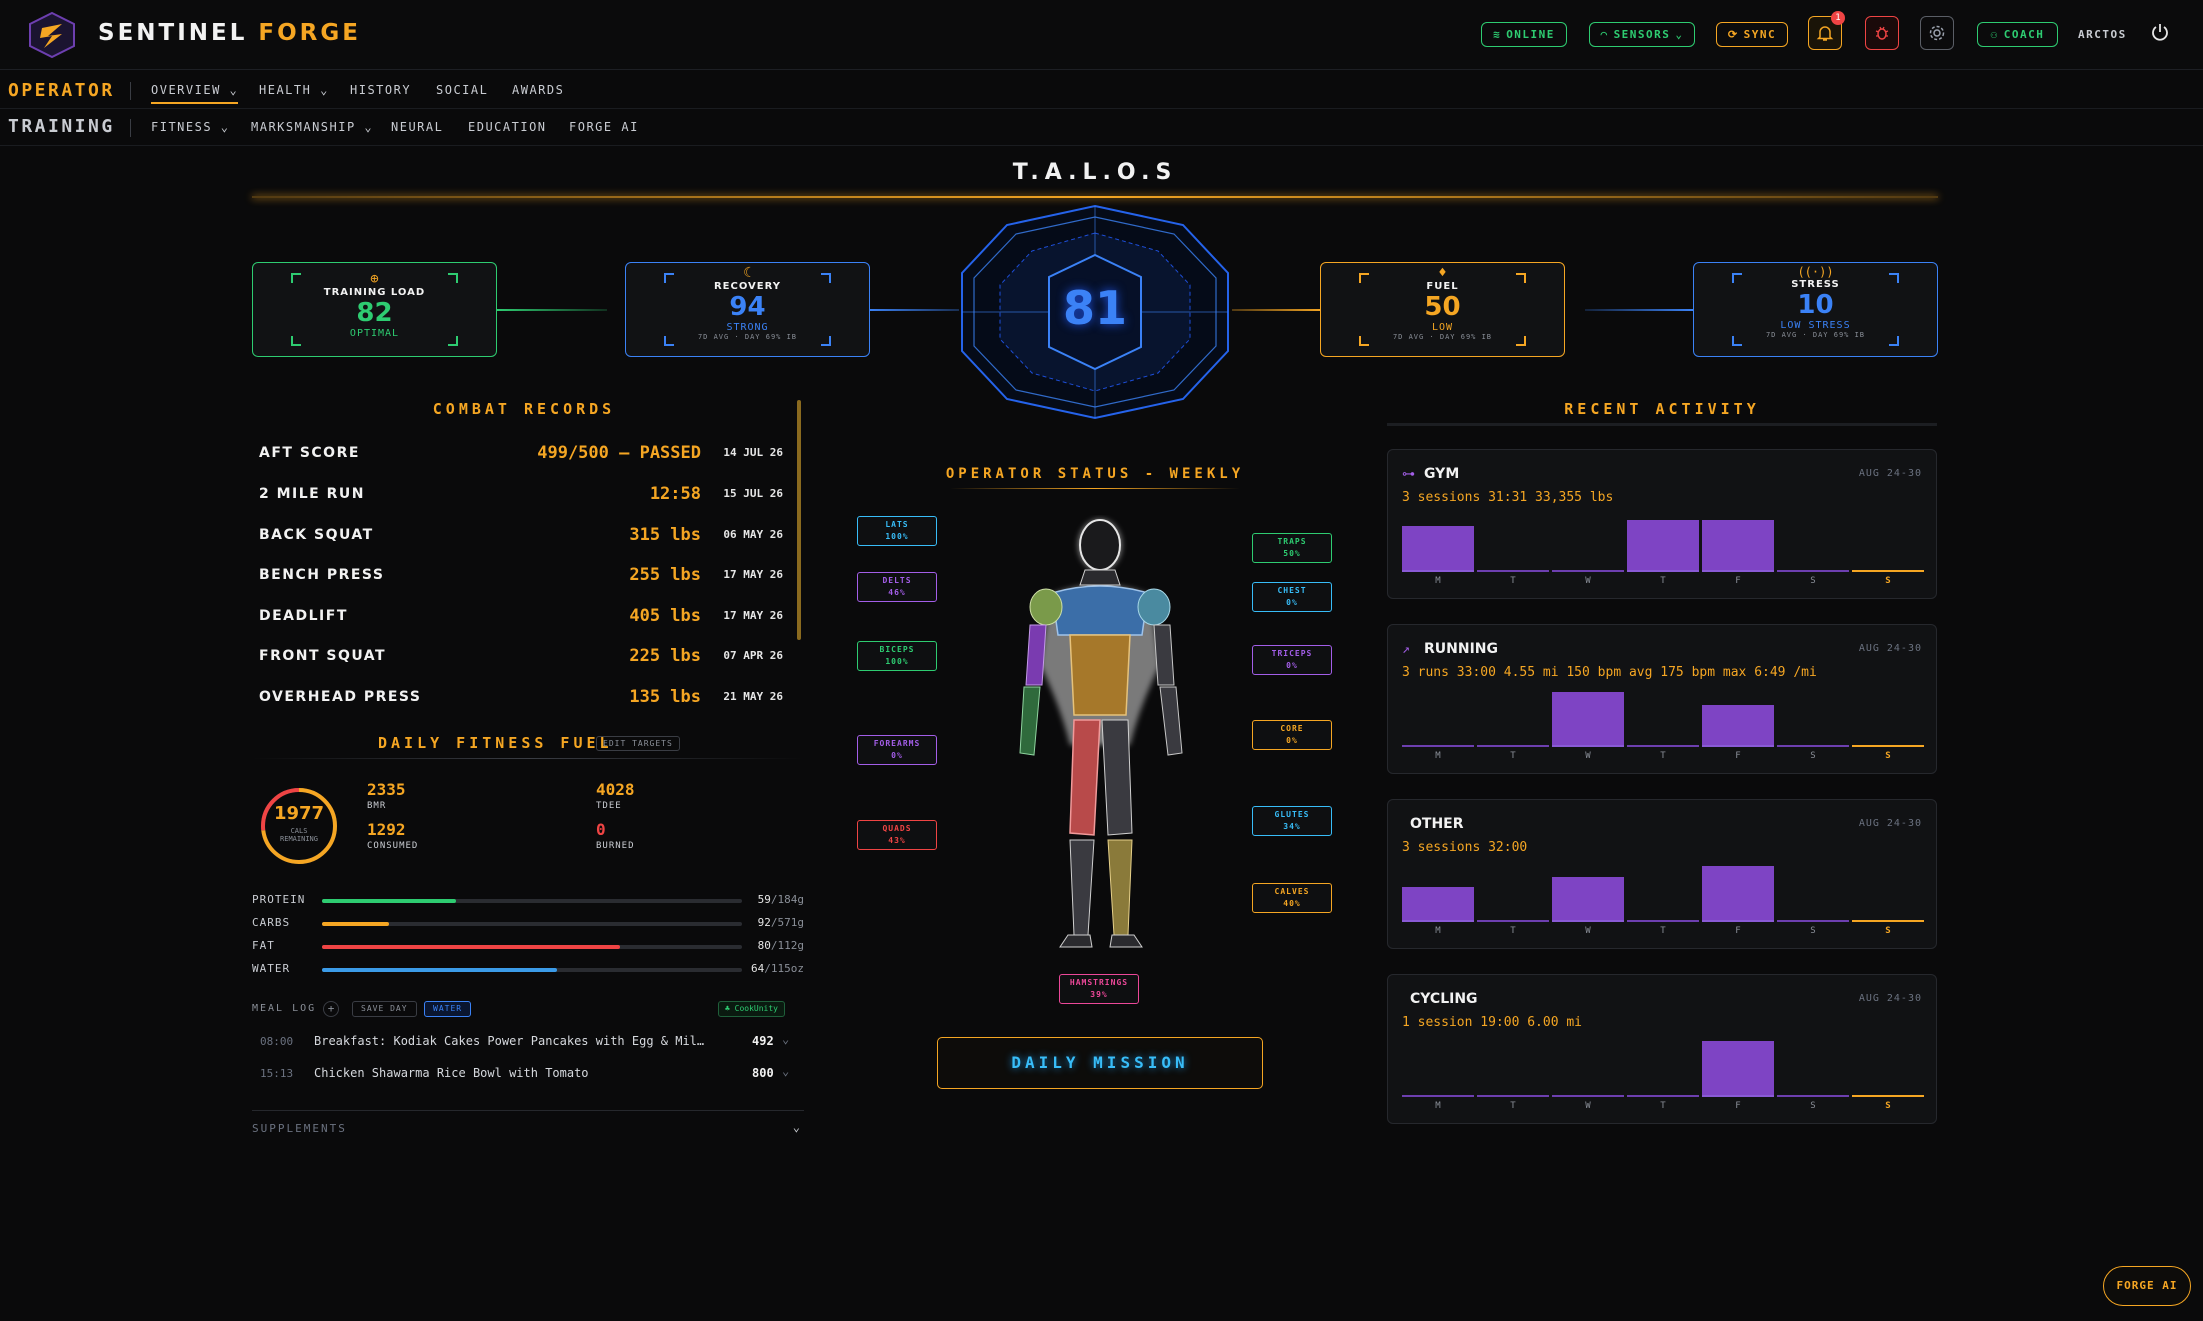 This screenshot has width=2203, height=1321. What do you see at coordinates (1094, 308) in the screenshot?
I see `core-score-value: 81` at bounding box center [1094, 308].